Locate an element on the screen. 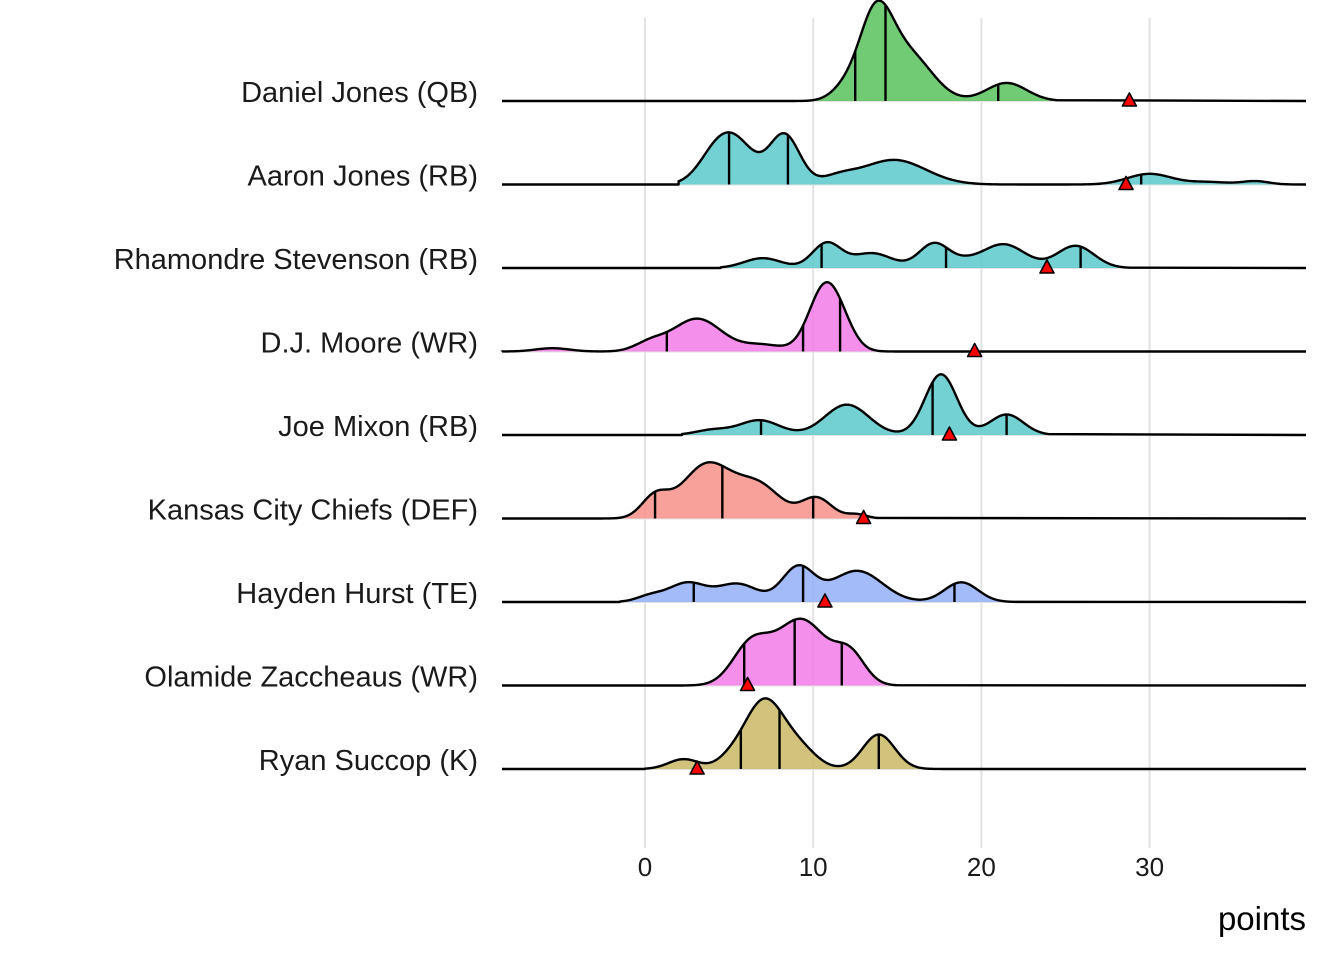 The image size is (1344, 960). series-6-actual-marker is located at coordinates (825, 600).